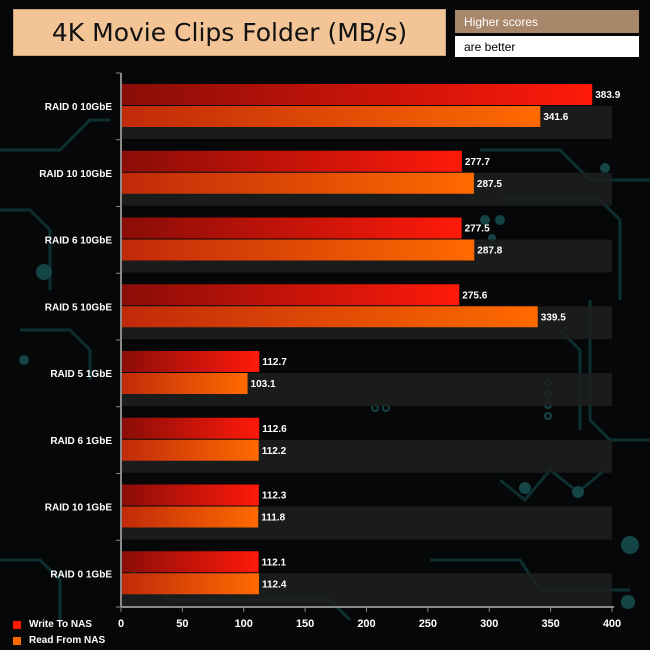 The image size is (650, 650). Describe the element at coordinates (366, 624) in the screenshot. I see `x-tick-label: 200` at that location.